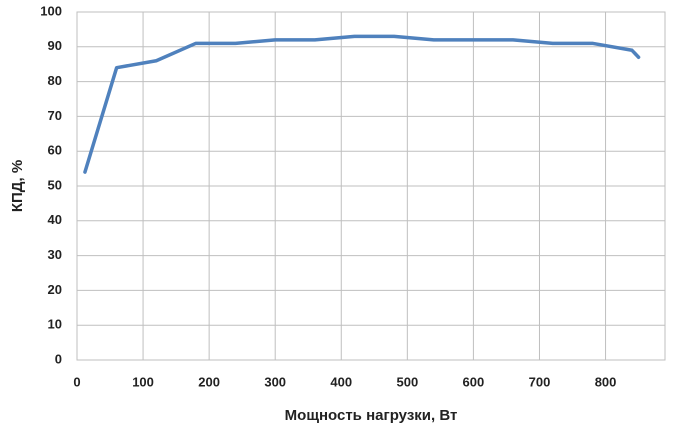 The width and height of the screenshot is (677, 436). Describe the element at coordinates (76, 381) in the screenshot. I see `x-tick-label: 0` at that location.